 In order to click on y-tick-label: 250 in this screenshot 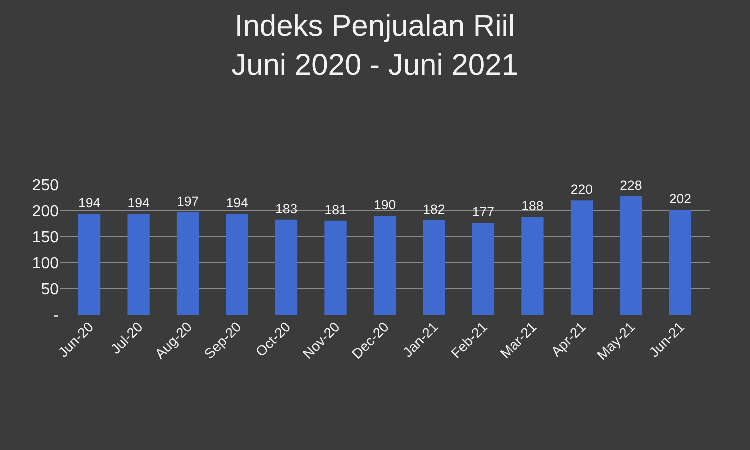, I will do `click(46, 186)`.